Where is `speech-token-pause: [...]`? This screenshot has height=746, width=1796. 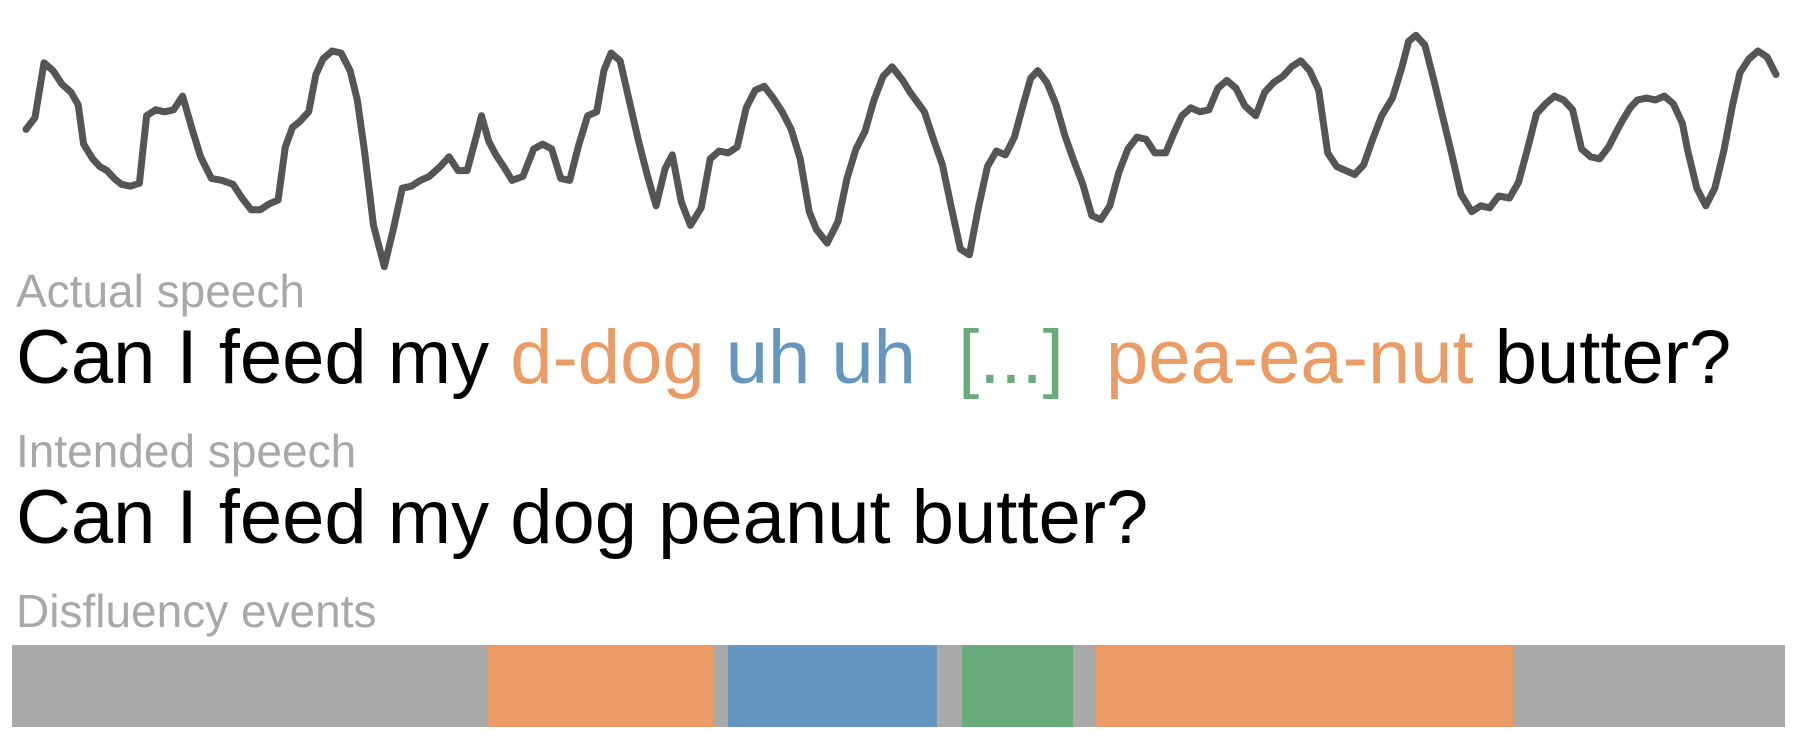
speech-token-pause: [...] is located at coordinates (1011, 357).